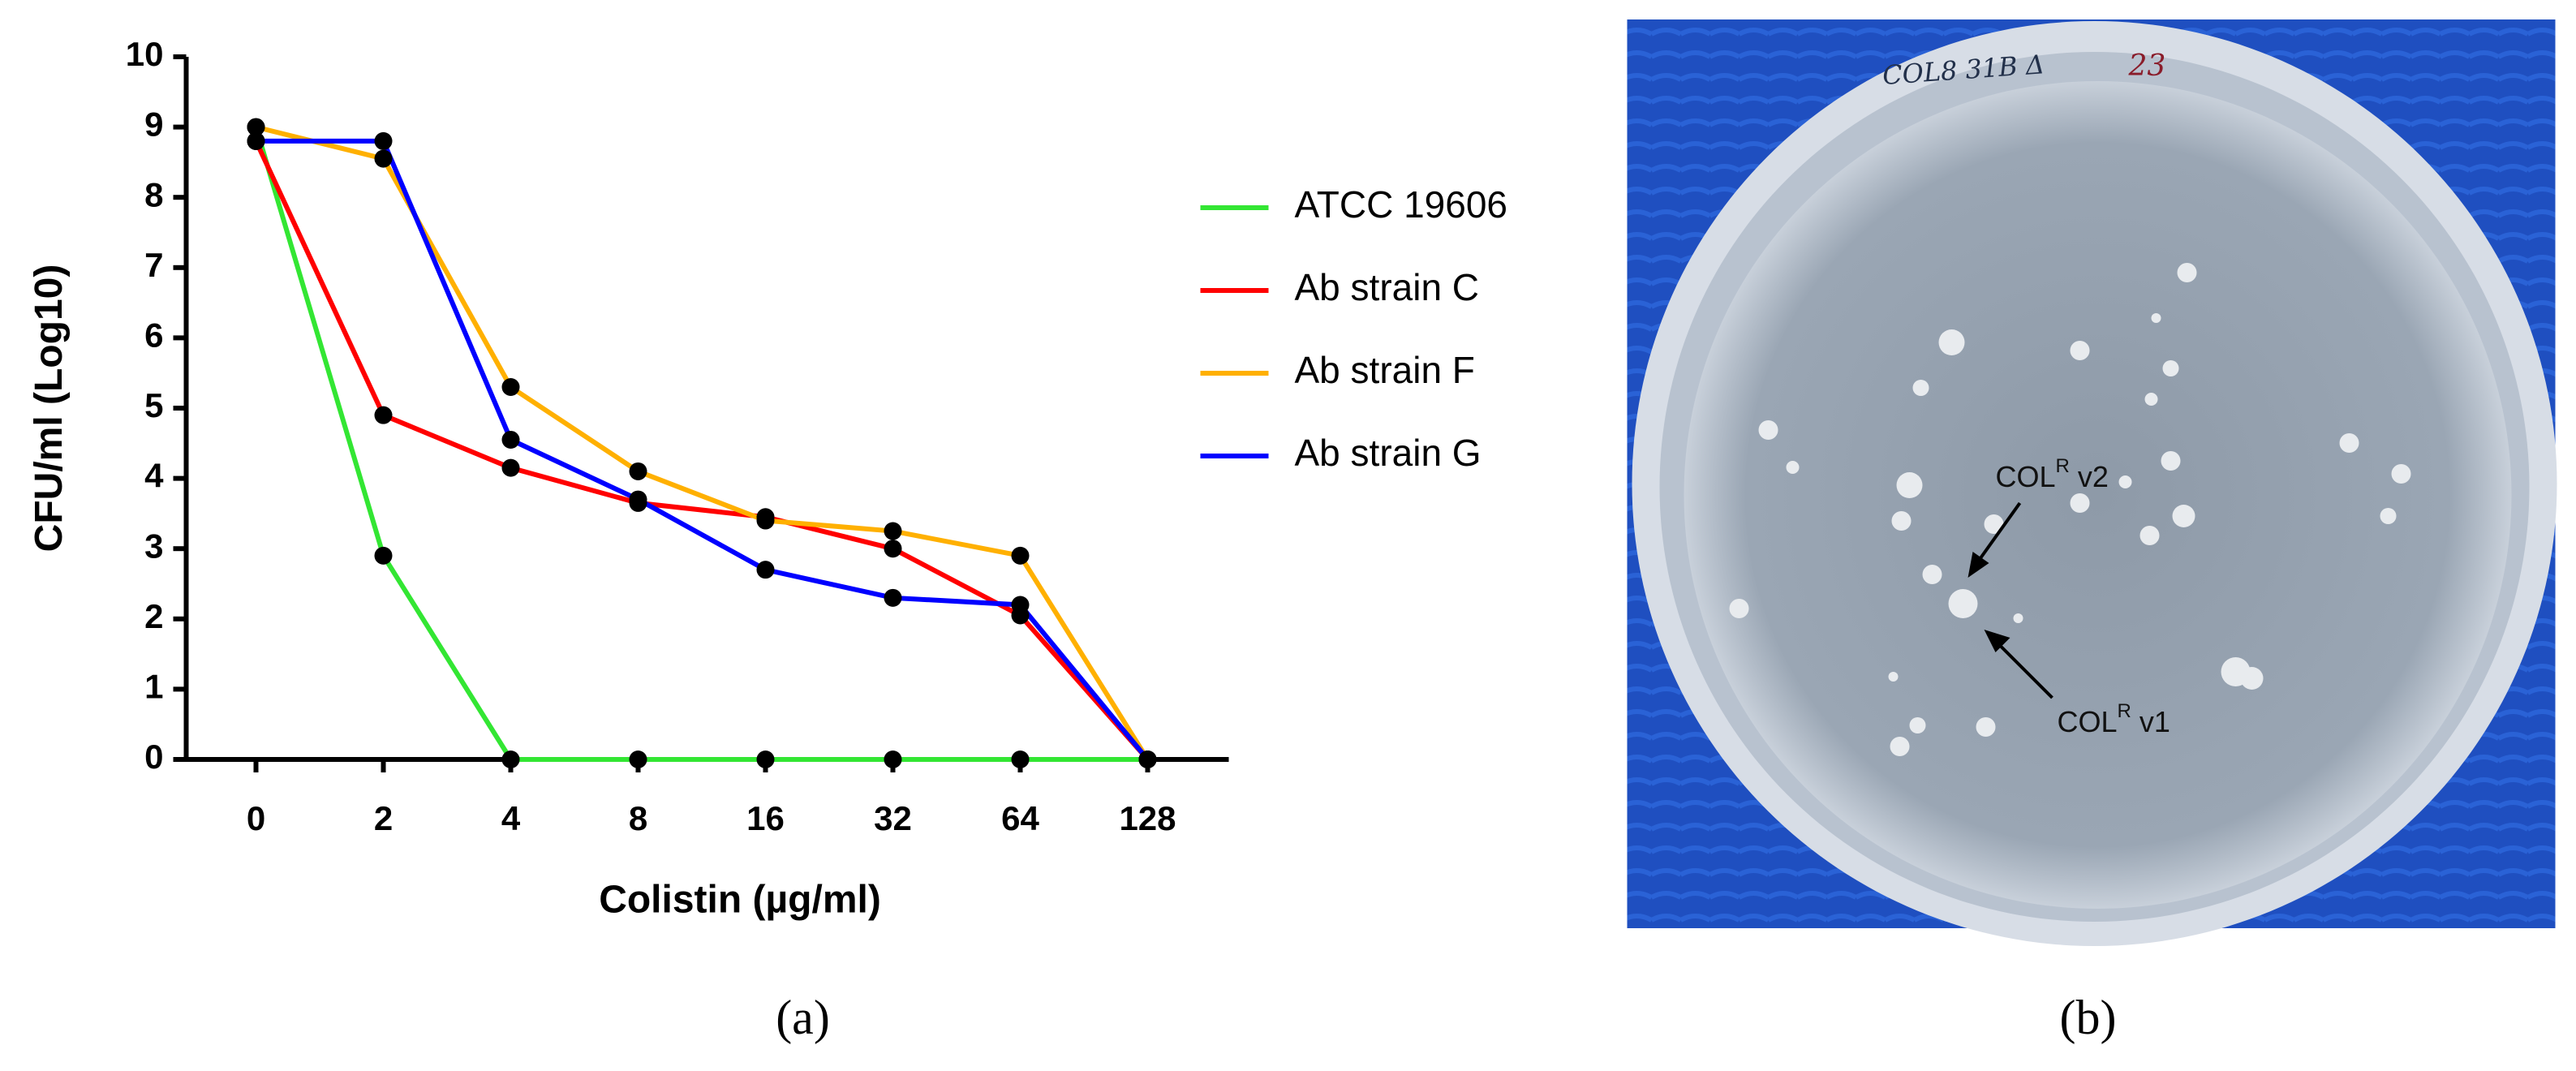 This screenshot has height=1071, width=2576. What do you see at coordinates (2147, 66) in the screenshot?
I see `handwriting: 23` at bounding box center [2147, 66].